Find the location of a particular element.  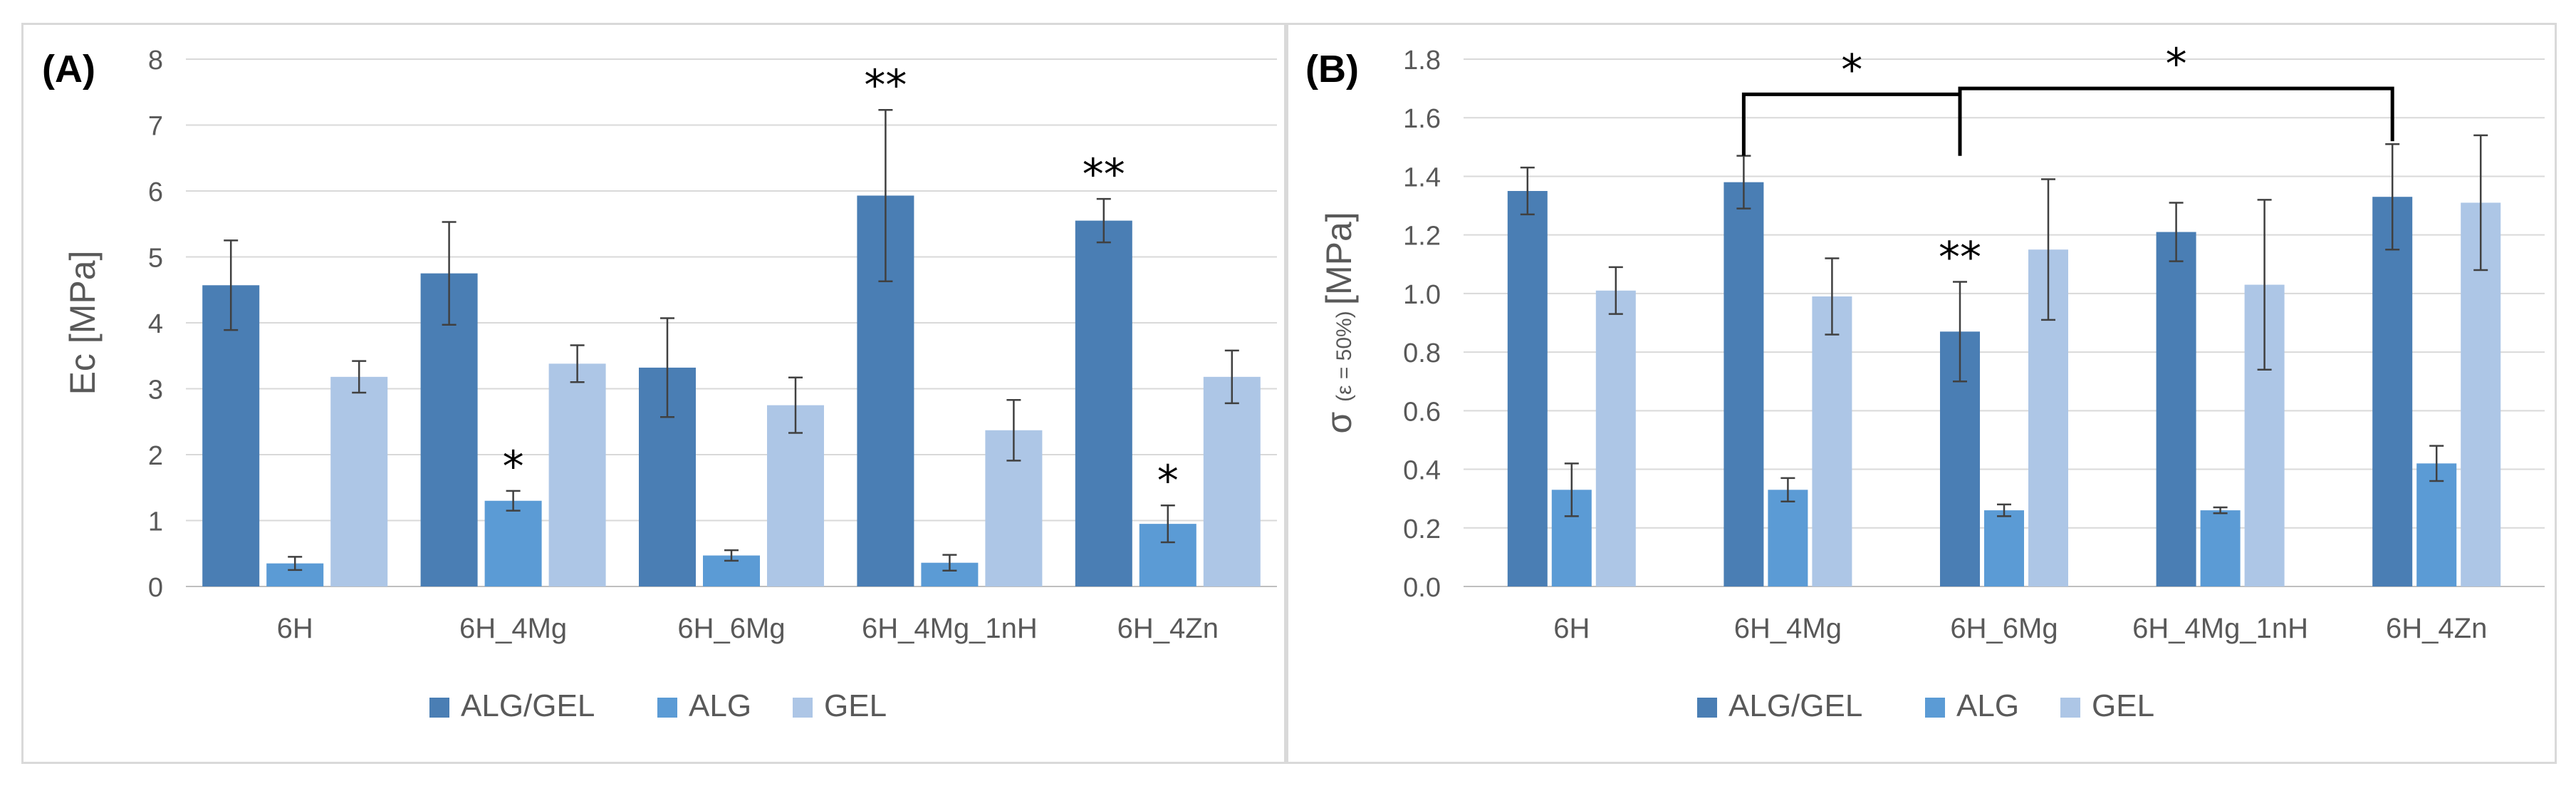

legend-swatch-b-alg is located at coordinates (1935, 708).